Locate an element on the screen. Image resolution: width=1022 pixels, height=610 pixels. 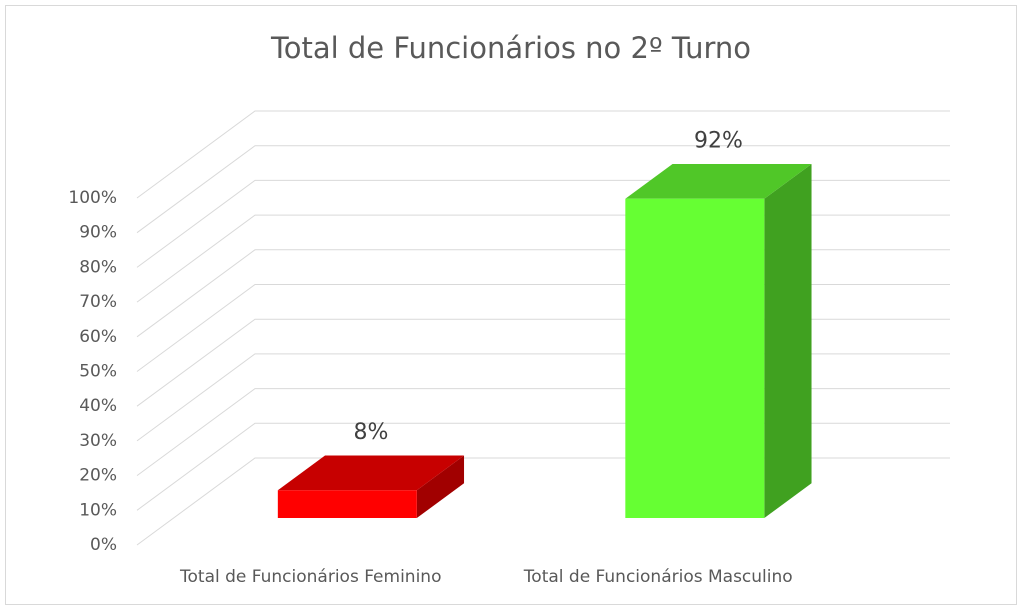
y-tick-label: 40% is located at coordinates (98, 406).